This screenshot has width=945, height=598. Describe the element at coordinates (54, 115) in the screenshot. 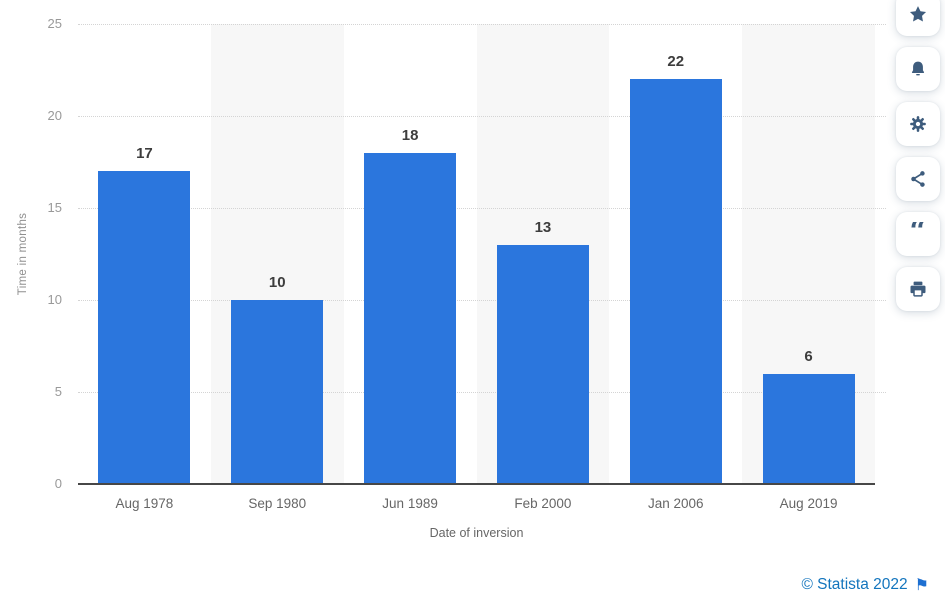

I see `y-tick-label: 20` at that location.